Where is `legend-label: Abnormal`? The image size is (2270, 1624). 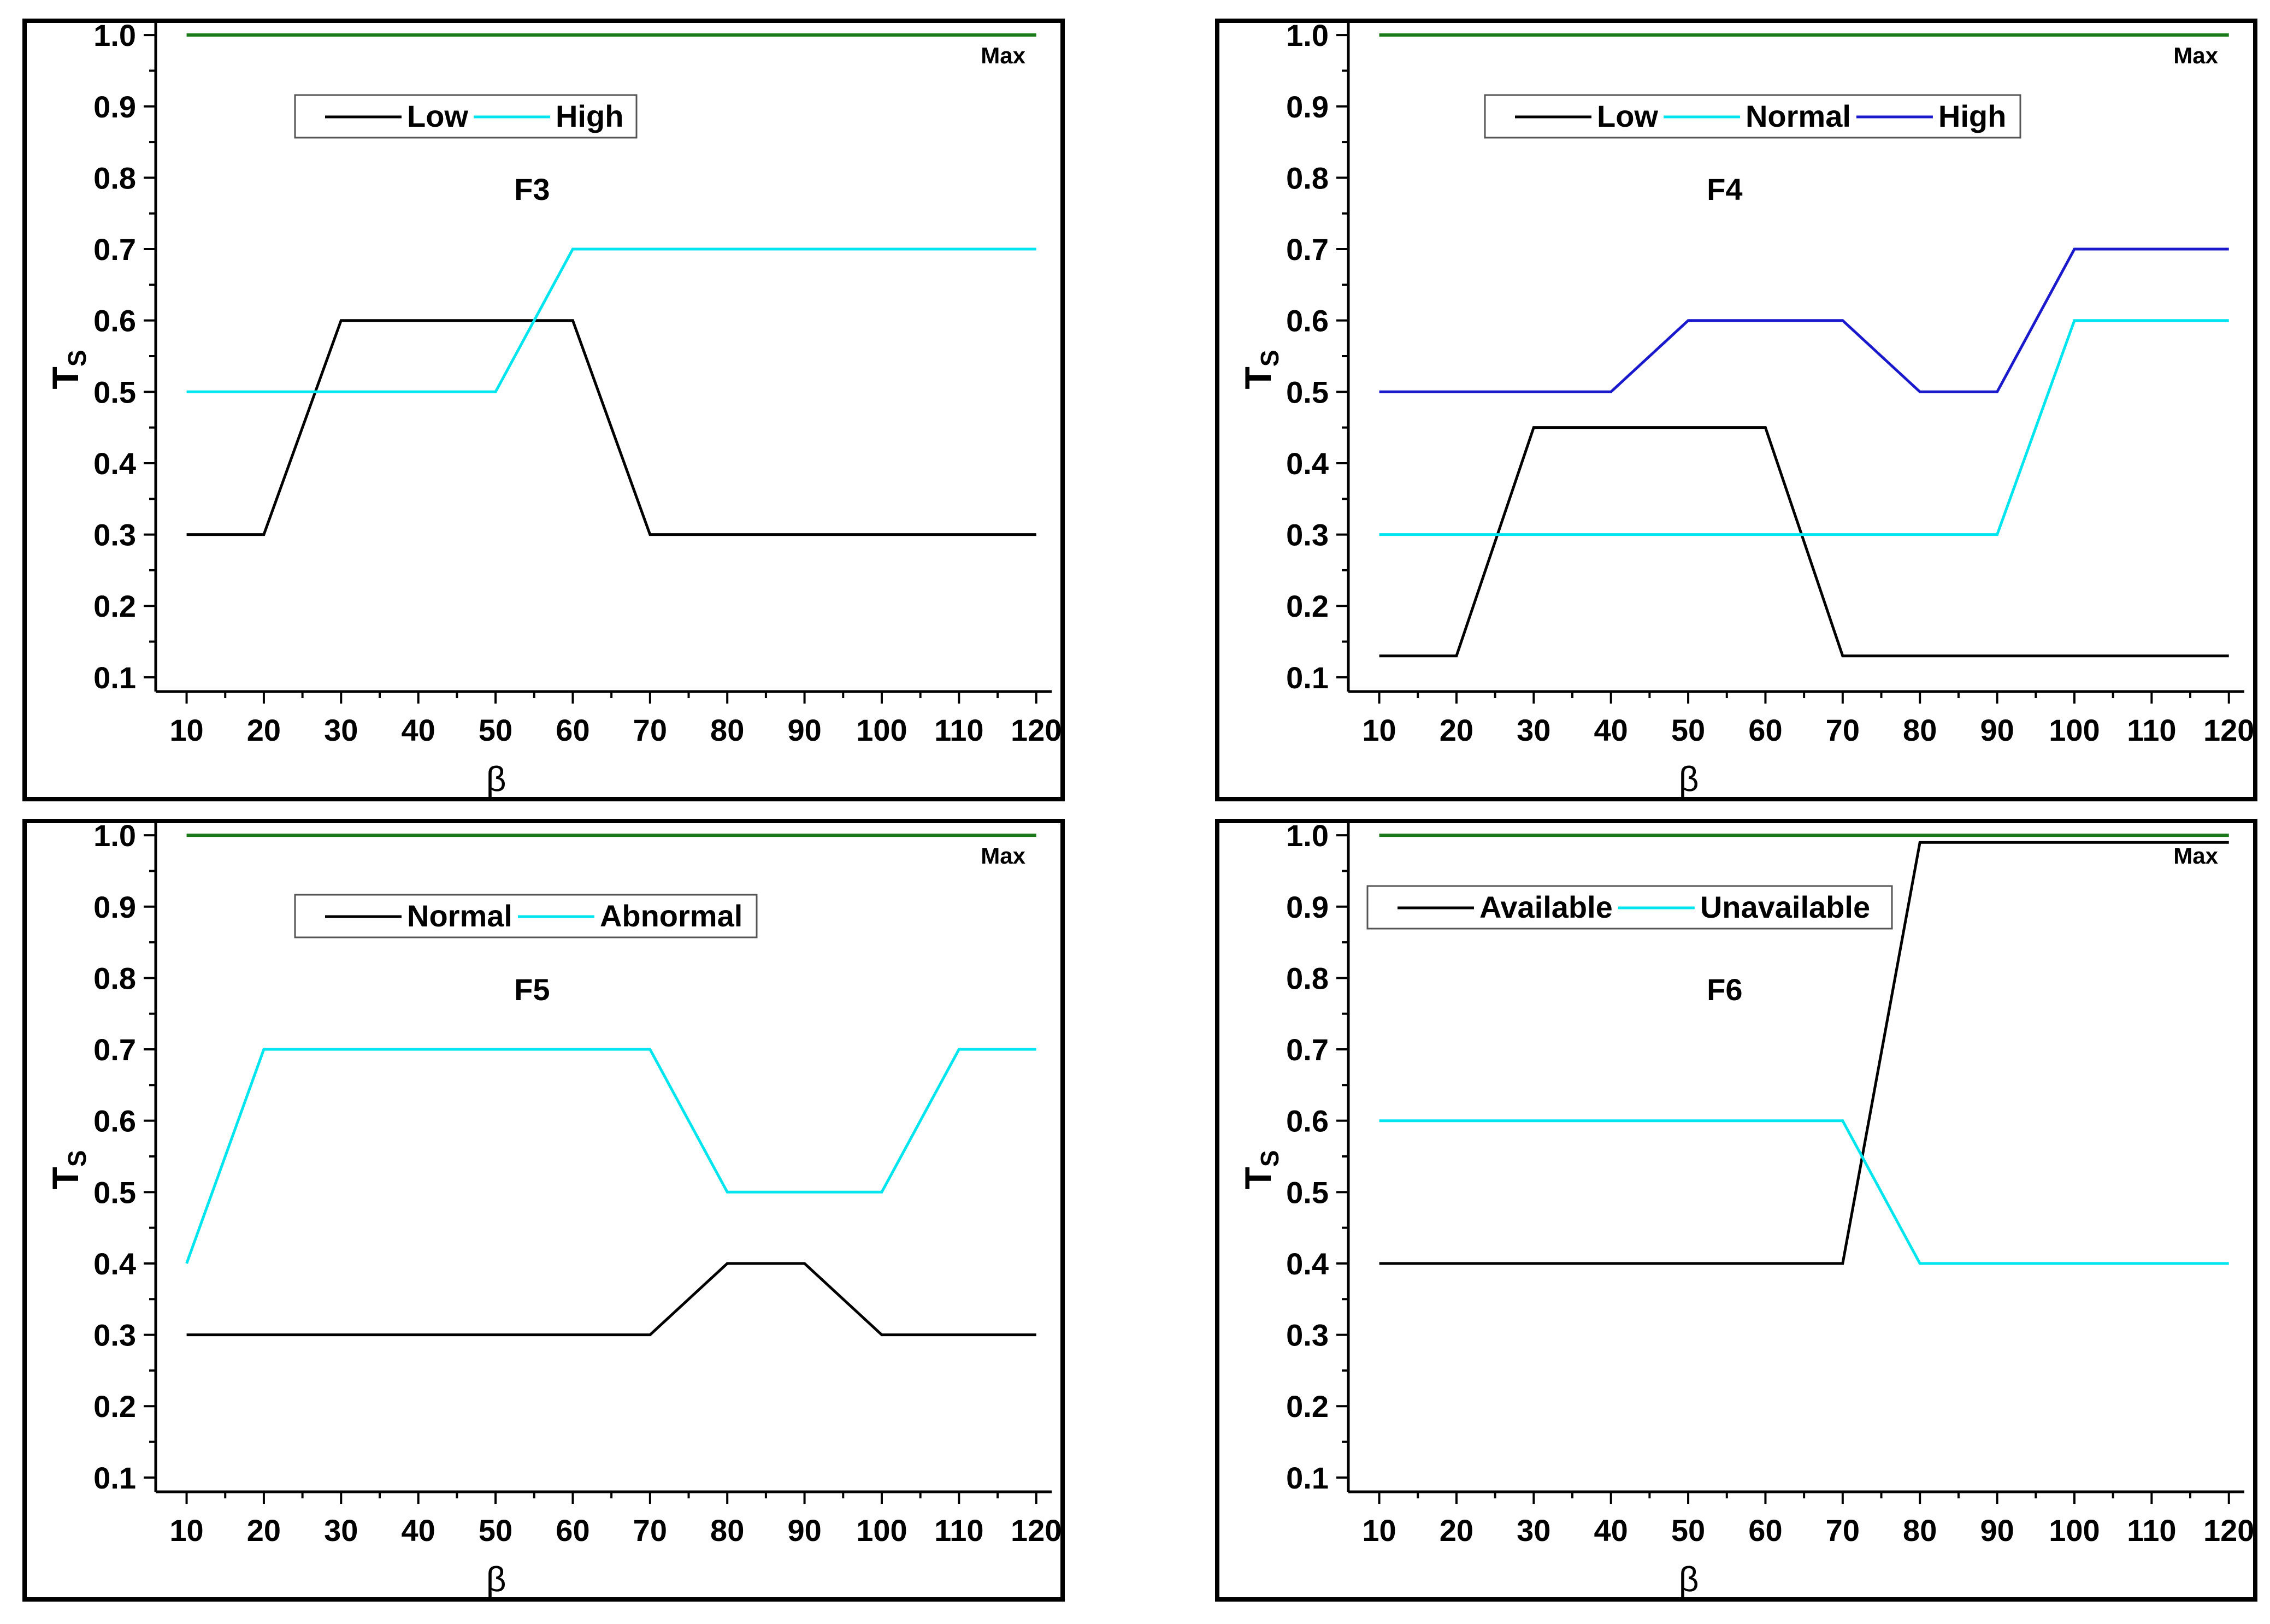 legend-label: Abnormal is located at coordinates (671, 916).